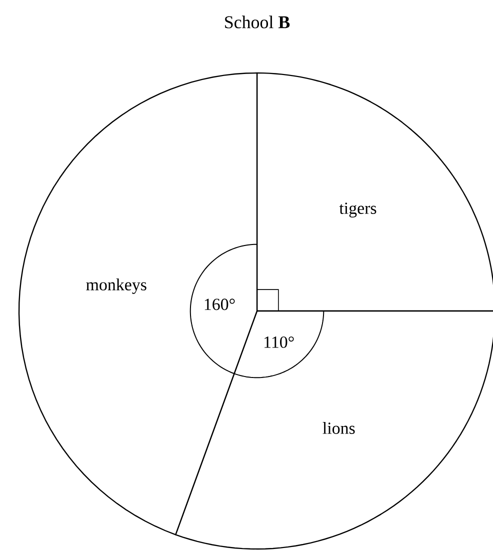  I want to click on slice-label: tigers, so click(357, 210).